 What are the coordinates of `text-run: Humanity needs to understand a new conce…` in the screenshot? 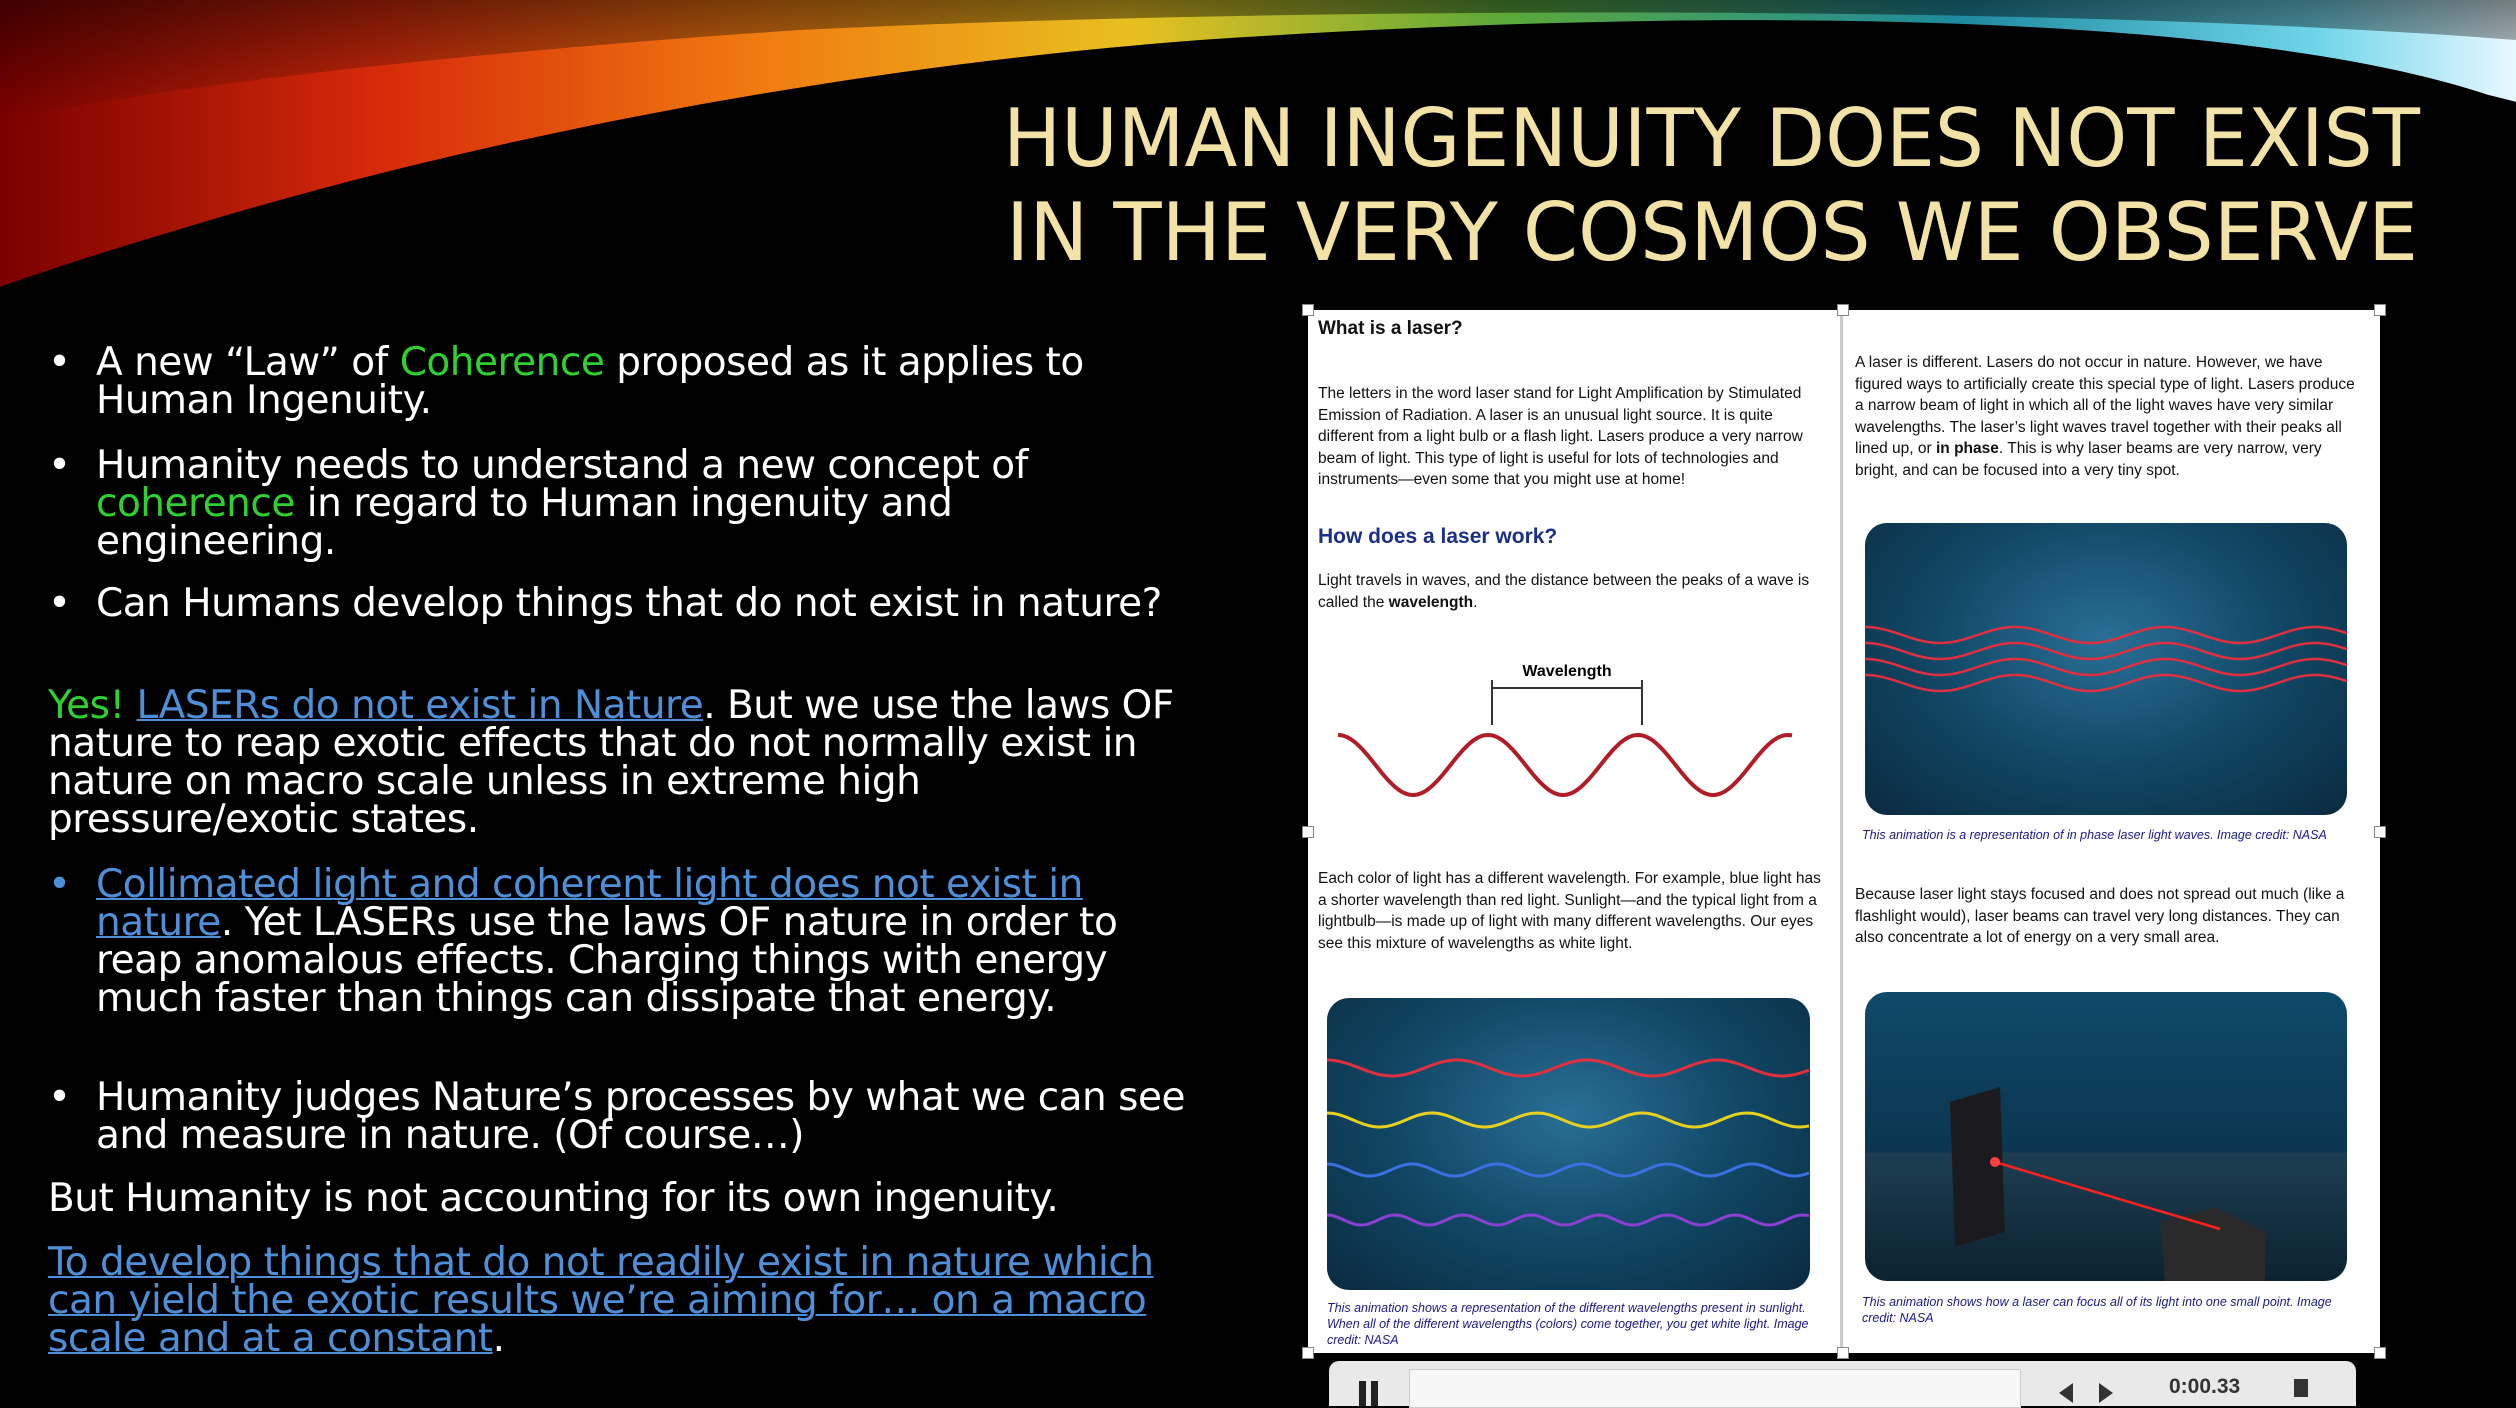 It's located at (562, 465).